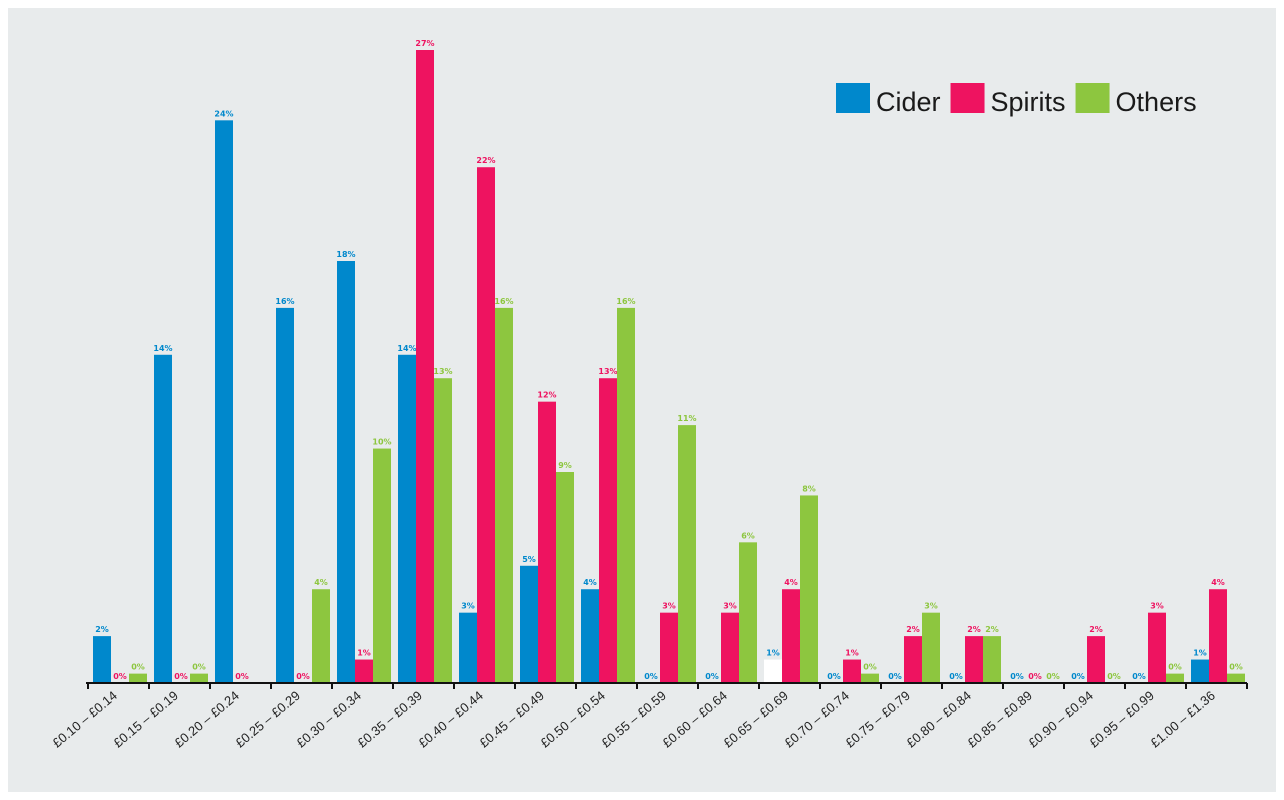  What do you see at coordinates (242, 676) in the screenshot?
I see `data-label-spirits-3: 0%` at bounding box center [242, 676].